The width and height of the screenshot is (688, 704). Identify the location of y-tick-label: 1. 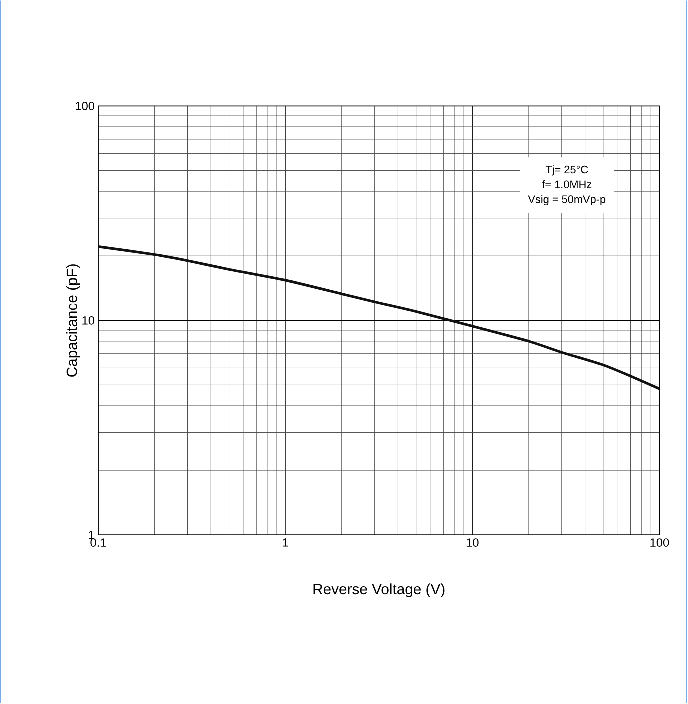
(92, 535).